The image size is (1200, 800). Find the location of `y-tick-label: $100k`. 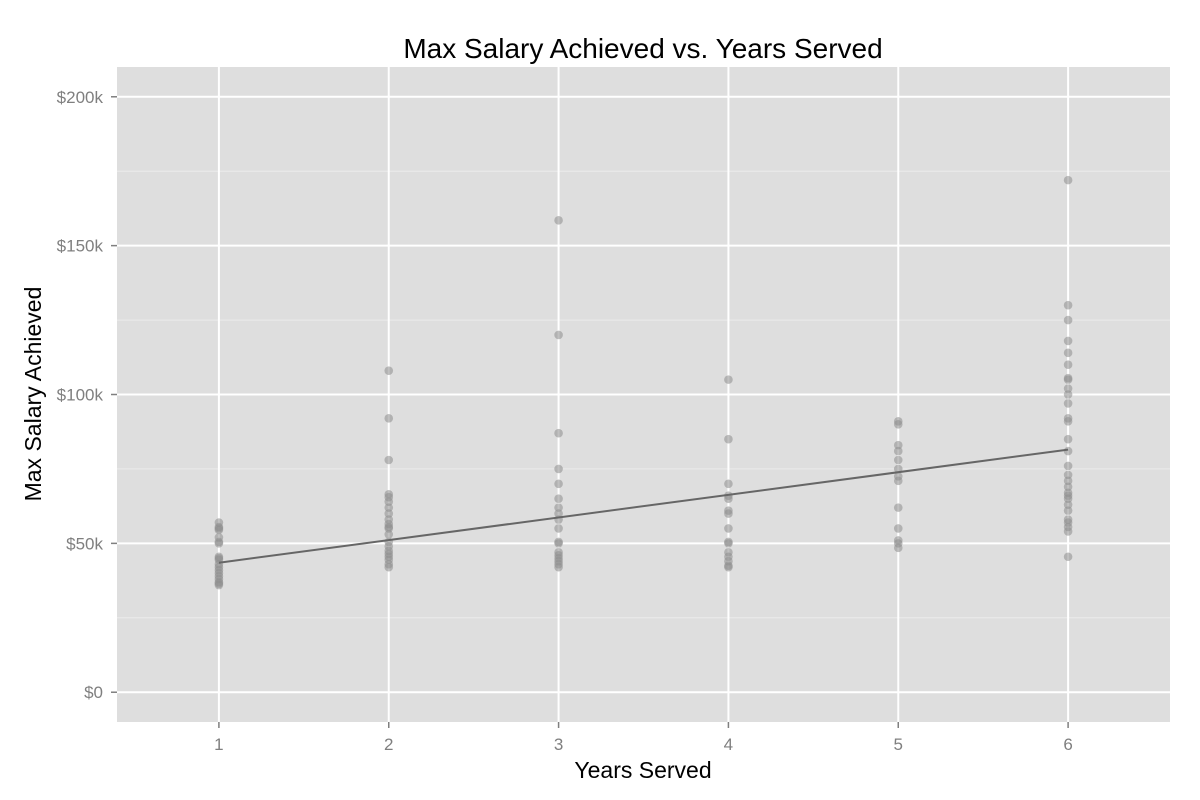

y-tick-label: $100k is located at coordinates (80, 395).